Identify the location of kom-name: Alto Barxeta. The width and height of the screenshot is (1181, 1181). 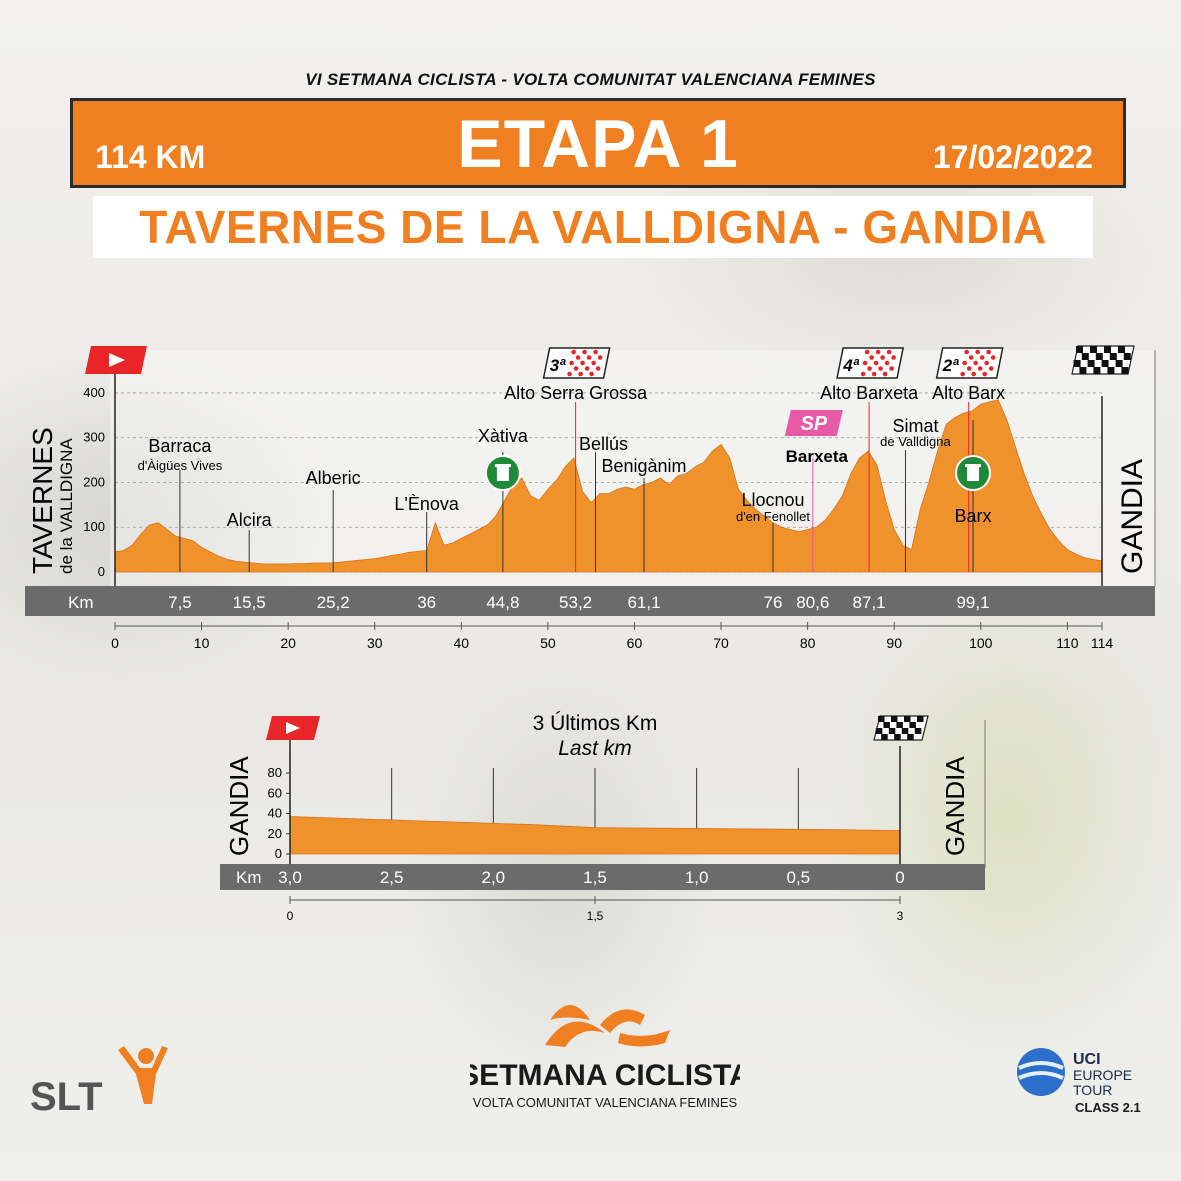
(869, 393).